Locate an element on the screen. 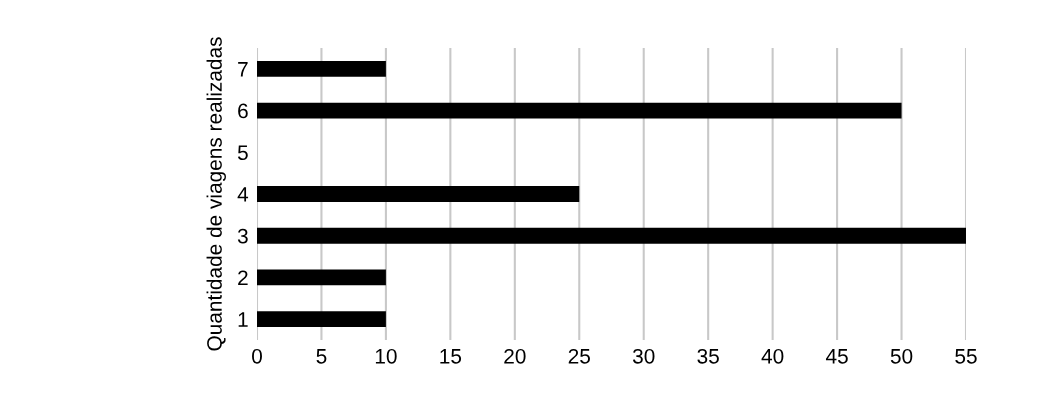 Image resolution: width=1055 pixels, height=401 pixels. x-tick-label: 45 is located at coordinates (836, 356).